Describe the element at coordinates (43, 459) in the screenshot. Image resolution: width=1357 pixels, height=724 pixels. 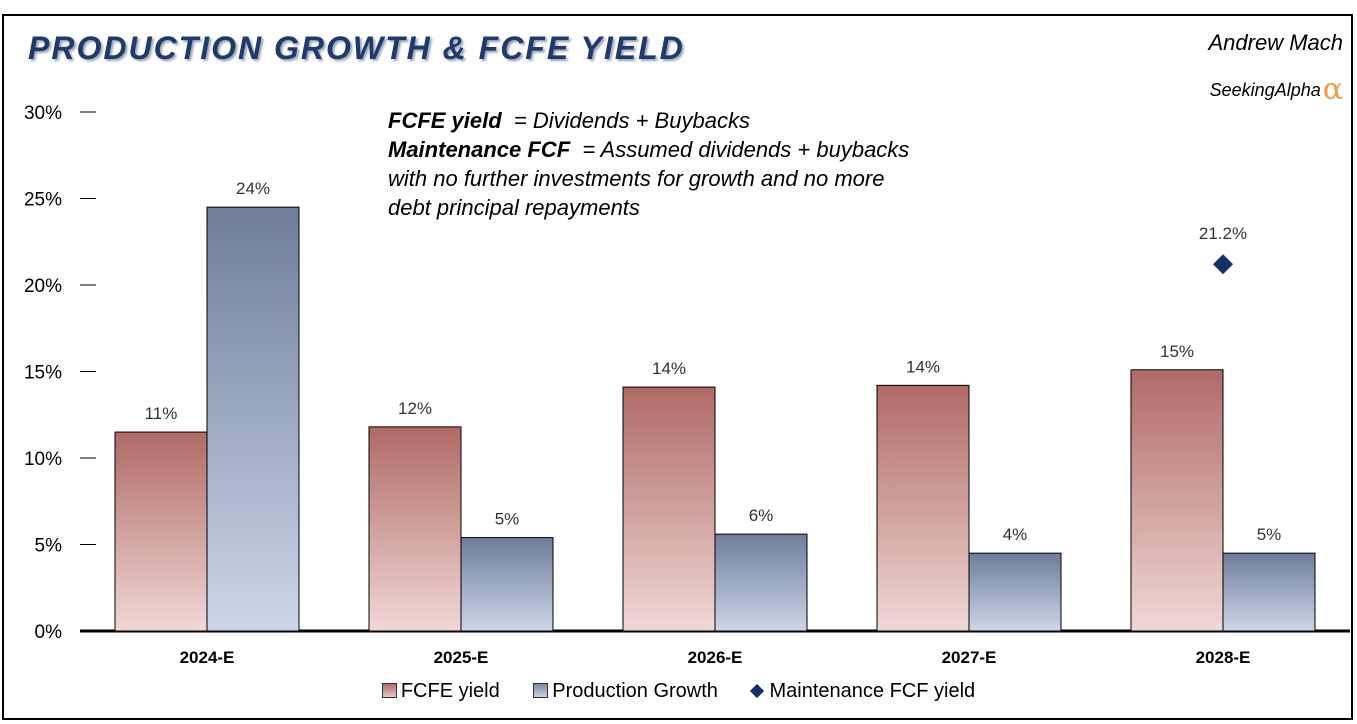
I see `y-tick-label: 10%` at that location.